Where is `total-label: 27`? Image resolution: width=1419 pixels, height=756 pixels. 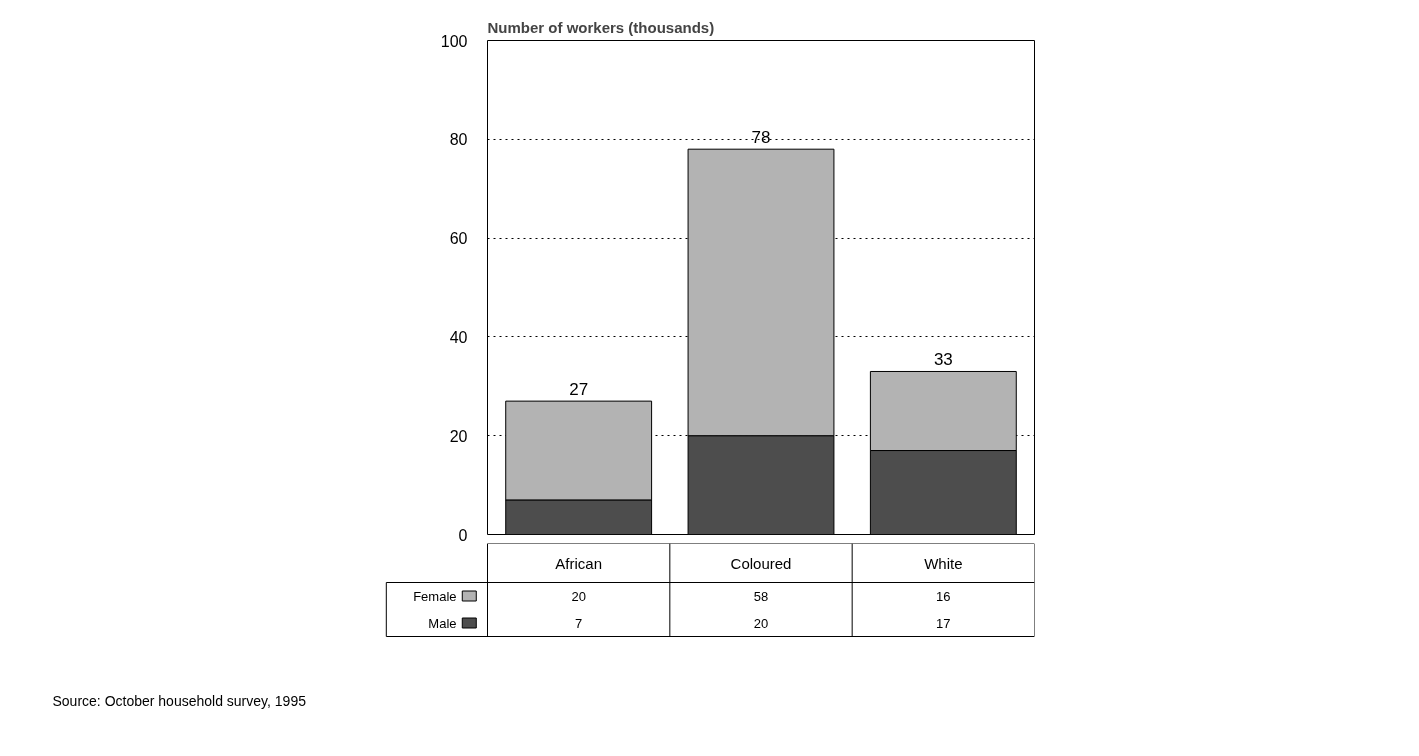
total-label: 27 is located at coordinates (579, 390).